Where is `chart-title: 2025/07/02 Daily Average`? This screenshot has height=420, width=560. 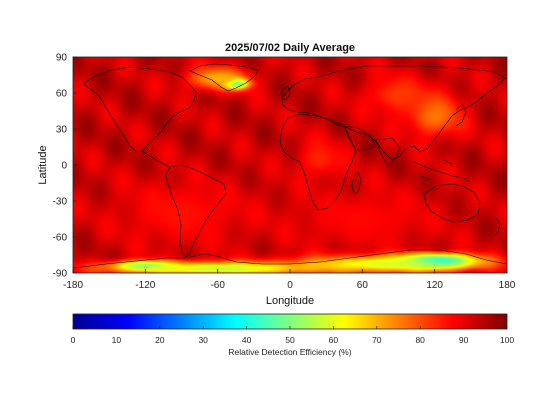
chart-title: 2025/07/02 Daily Average is located at coordinates (290, 48).